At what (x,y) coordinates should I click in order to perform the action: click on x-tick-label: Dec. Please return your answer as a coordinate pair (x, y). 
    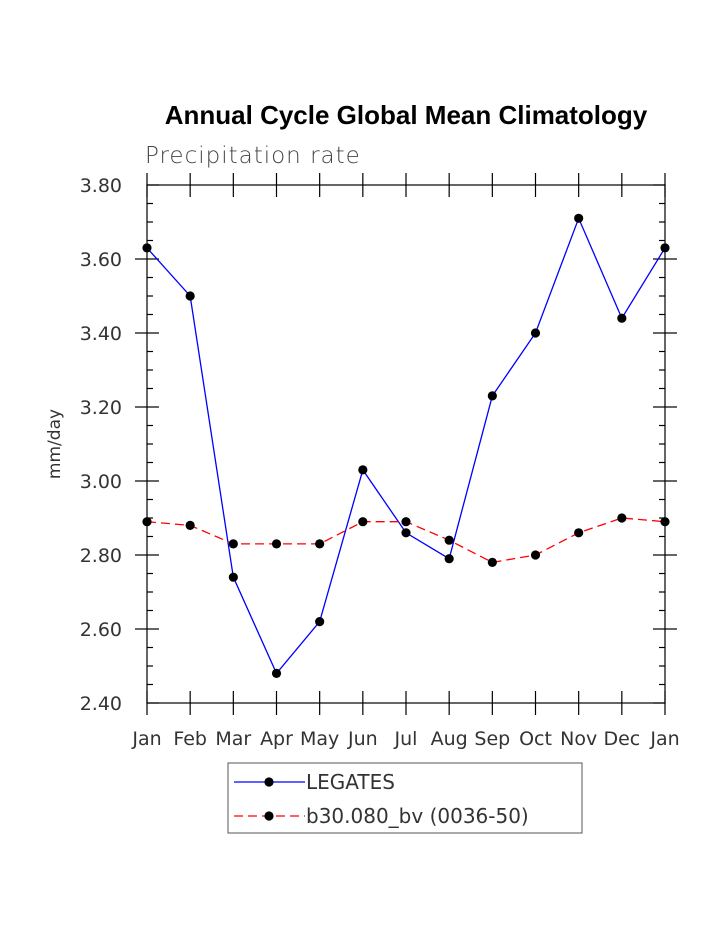
    Looking at the image, I should click on (621, 739).